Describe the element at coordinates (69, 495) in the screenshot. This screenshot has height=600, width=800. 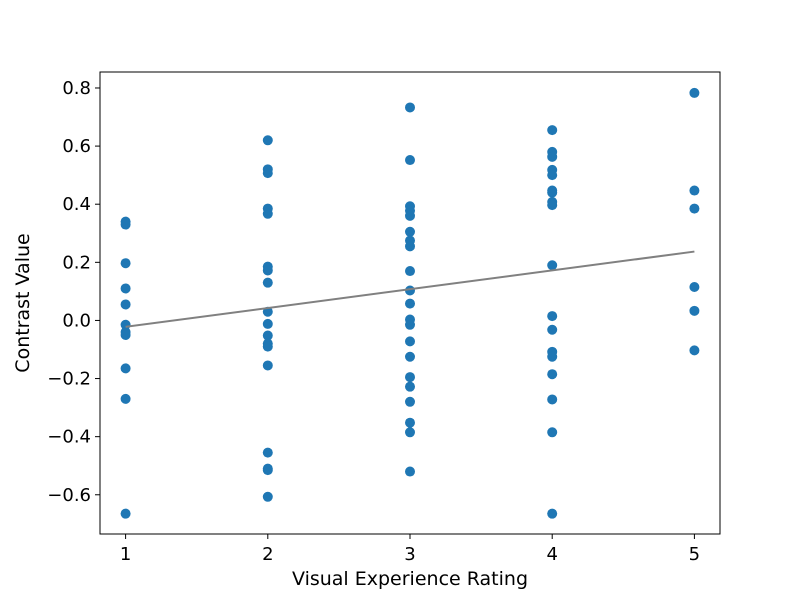
I see `y-tick-label: −0.6` at that location.